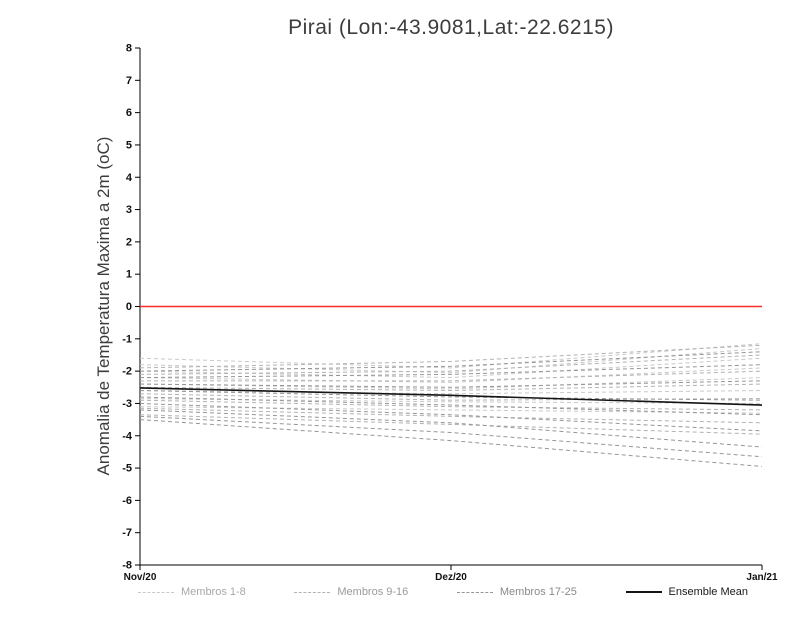 This screenshot has width=800, height=618. What do you see at coordinates (129, 307) in the screenshot?
I see `svg-text: 0` at bounding box center [129, 307].